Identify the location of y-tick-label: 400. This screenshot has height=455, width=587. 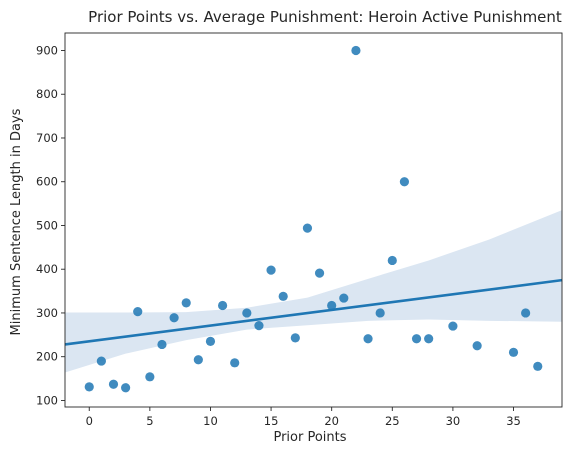
(47, 269).